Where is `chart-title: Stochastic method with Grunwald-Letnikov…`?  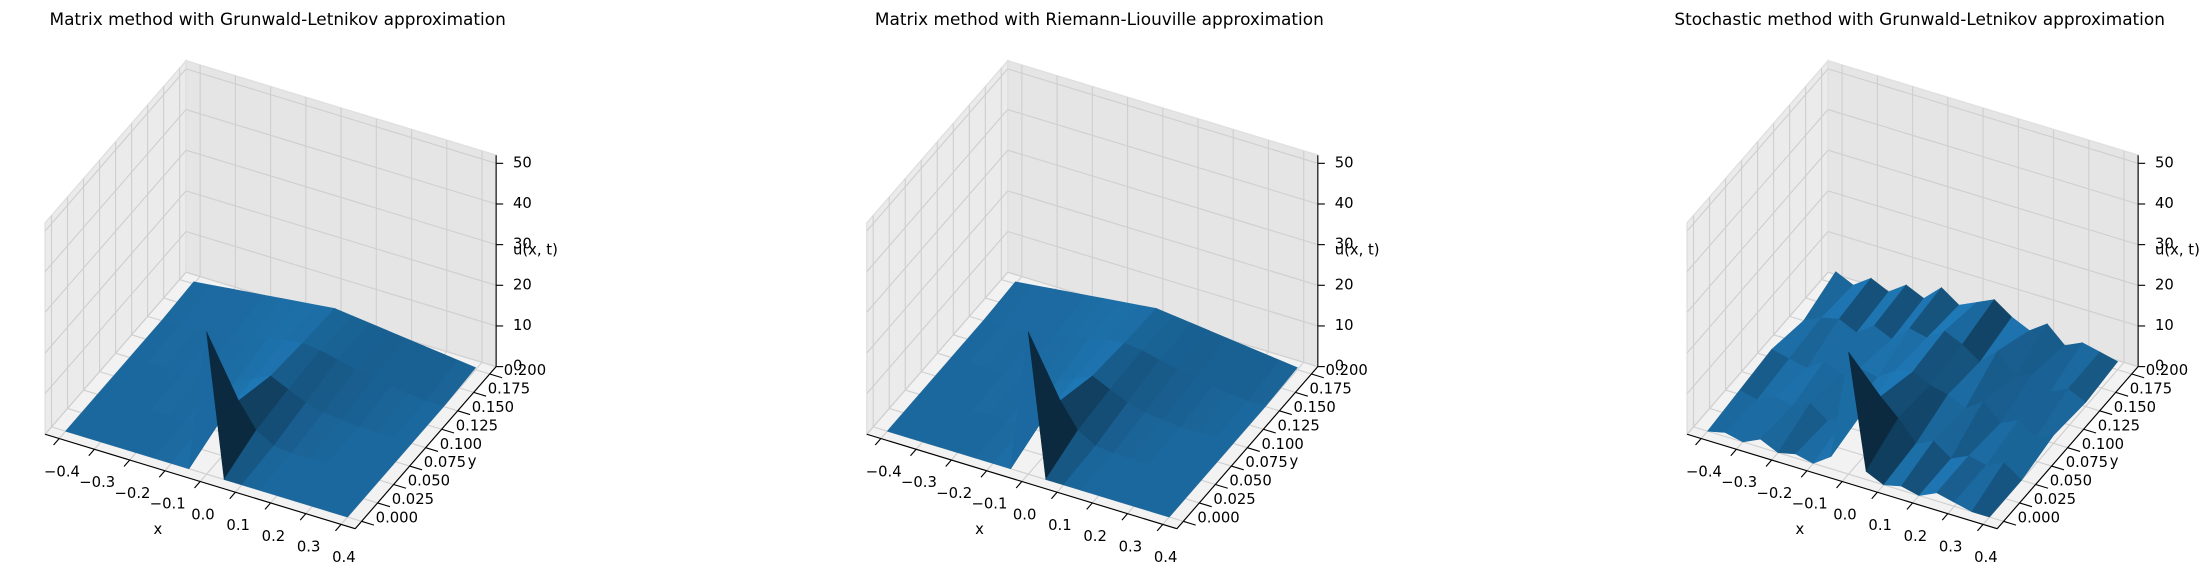 chart-title: Stochastic method with Grunwald-Letnikov… is located at coordinates (1919, 19).